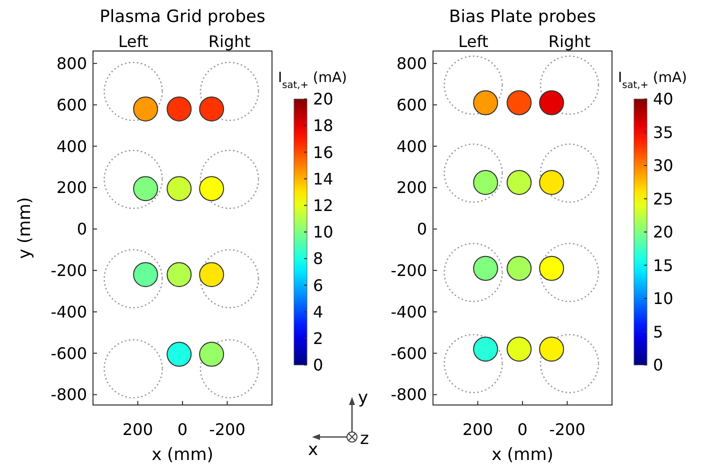 Image resolution: width=707 pixels, height=471 pixels. Describe the element at coordinates (658, 332) in the screenshot. I see `color-bar-label: 5` at that location.